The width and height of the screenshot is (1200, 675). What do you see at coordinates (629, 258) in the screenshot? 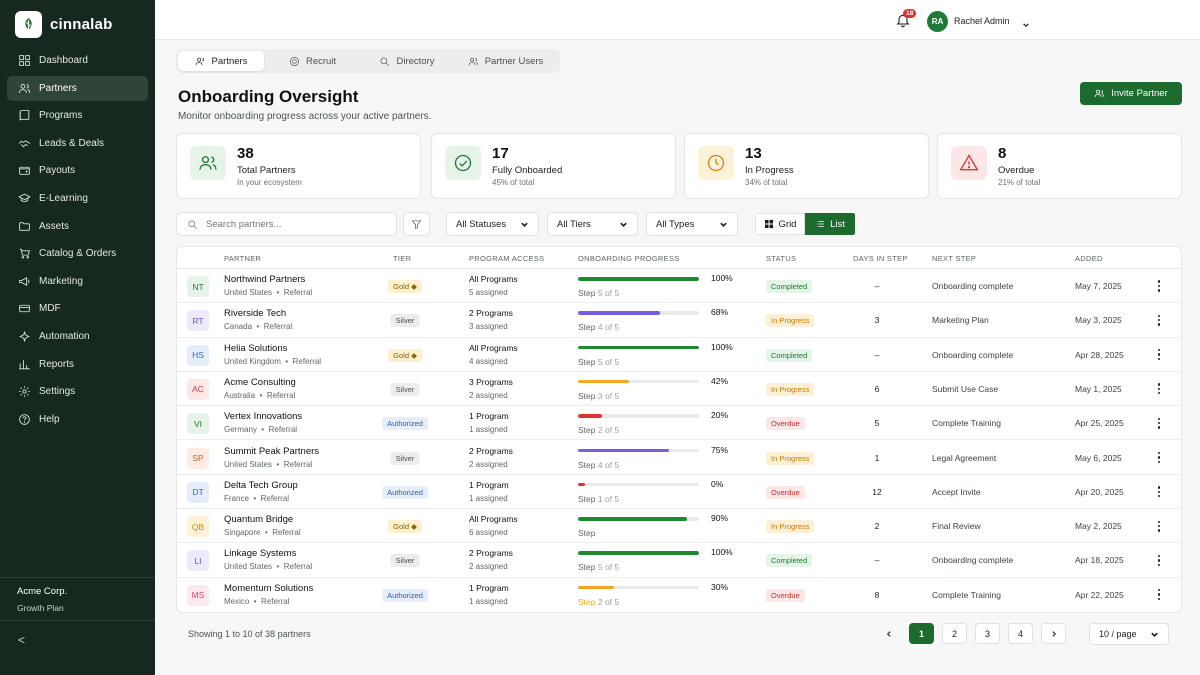
I see `header-onboarding-progress: ONBOARDING PROGRESS` at bounding box center [629, 258].